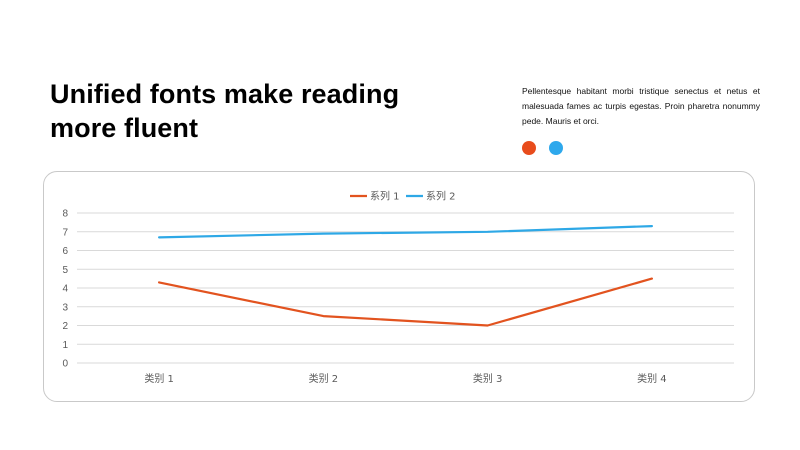 Image resolution: width=800 pixels, height=450 pixels. What do you see at coordinates (488, 378) in the screenshot?
I see `x-tick-label: 类别 3` at bounding box center [488, 378].